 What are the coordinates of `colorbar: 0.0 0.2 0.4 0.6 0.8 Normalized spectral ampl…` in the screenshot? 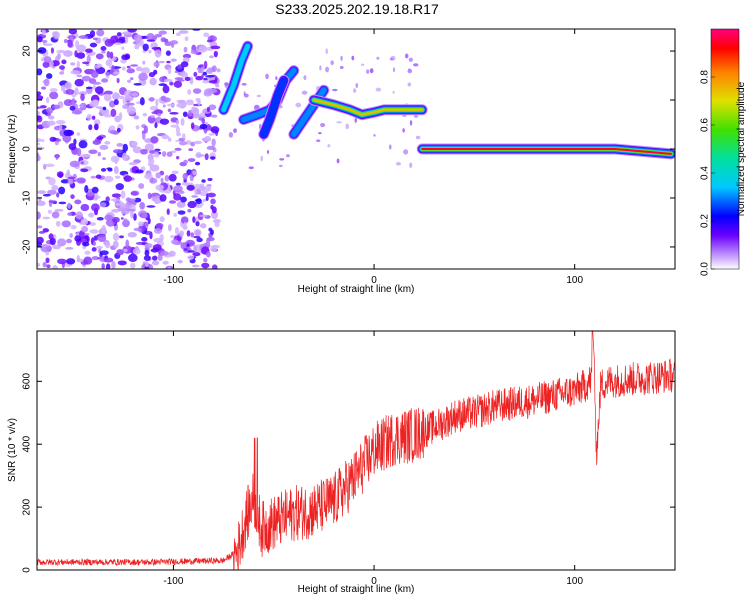 It's located at (723, 152).